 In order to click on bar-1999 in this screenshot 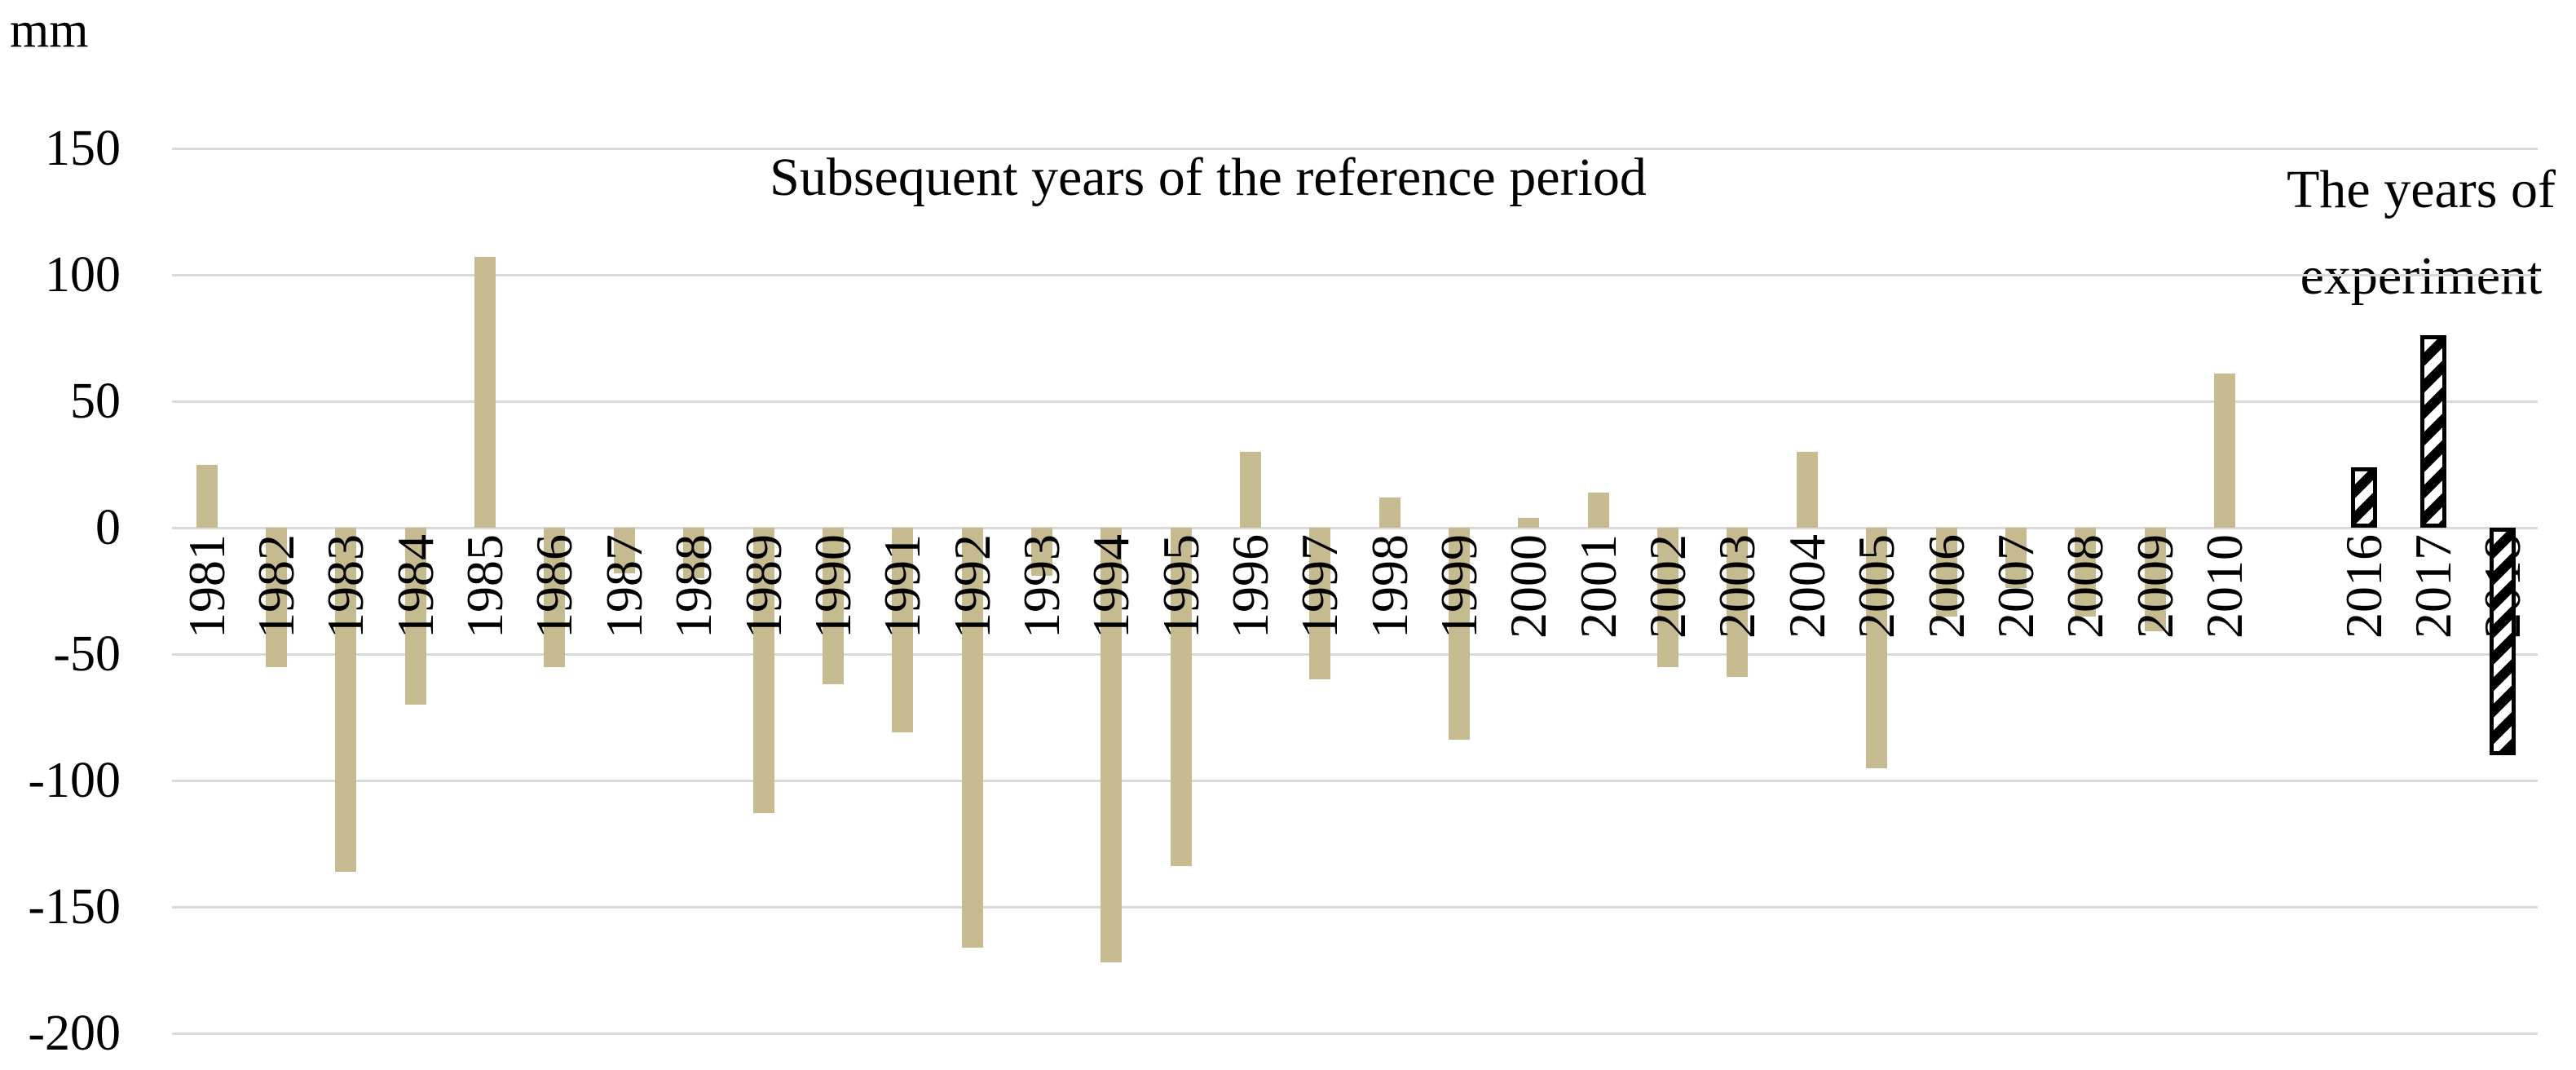, I will do `click(1460, 634)`.